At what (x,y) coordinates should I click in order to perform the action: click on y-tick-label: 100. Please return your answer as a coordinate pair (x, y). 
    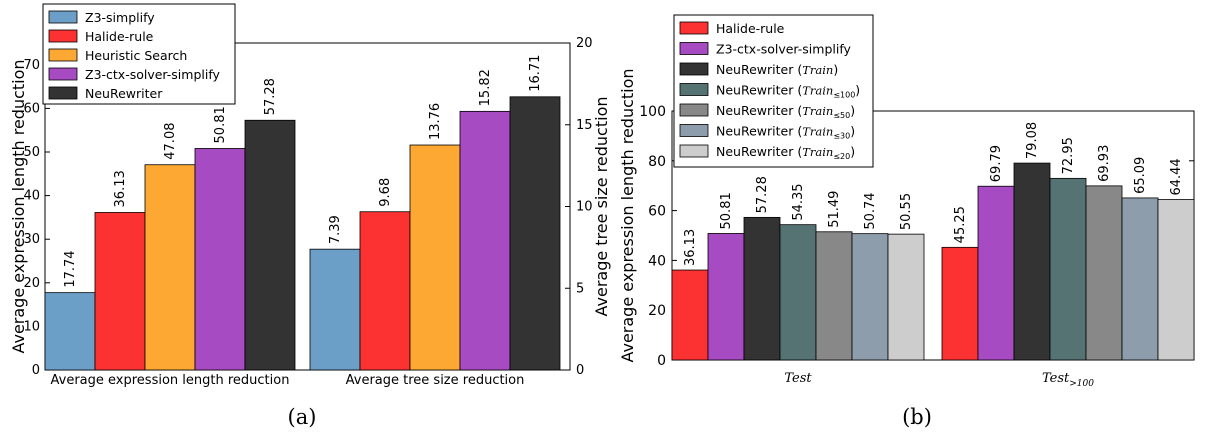
    Looking at the image, I should click on (652, 112).